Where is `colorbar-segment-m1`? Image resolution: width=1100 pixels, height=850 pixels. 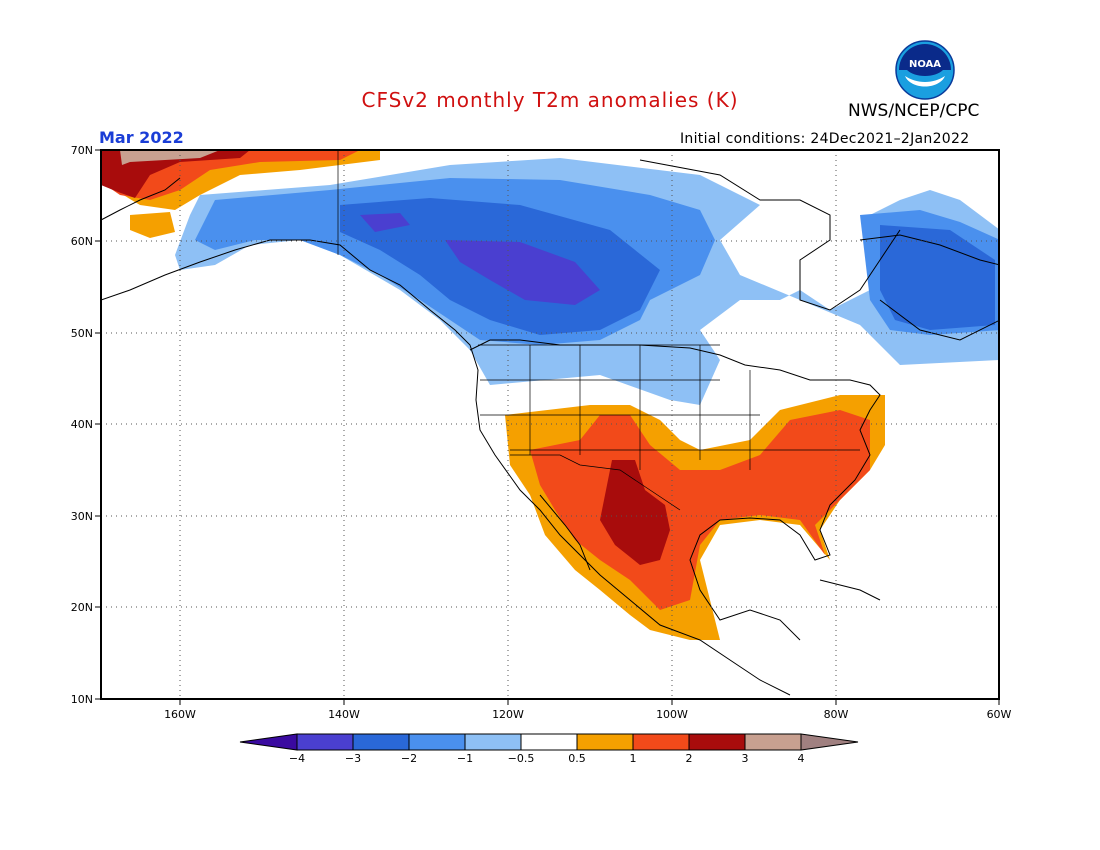
colorbar-segment-m1 is located at coordinates (493, 742).